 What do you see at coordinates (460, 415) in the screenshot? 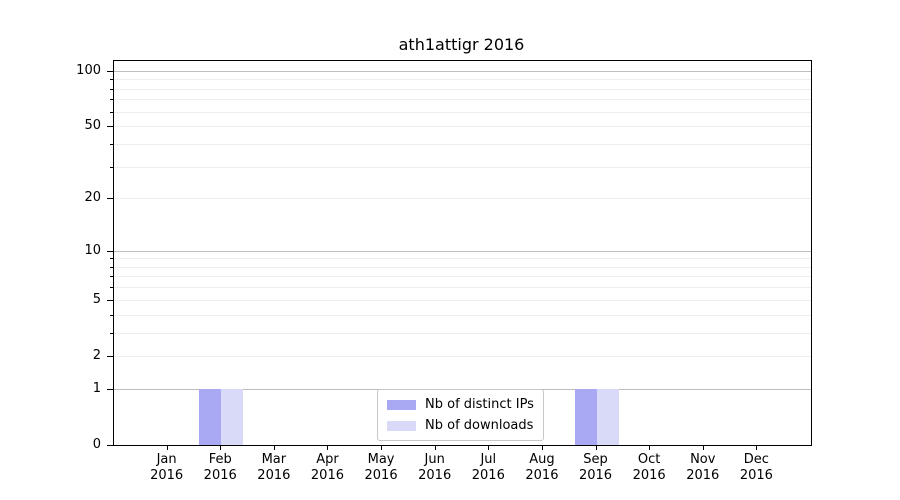
I see `legend: Nb of distinct IPs Nb of downloads` at bounding box center [460, 415].